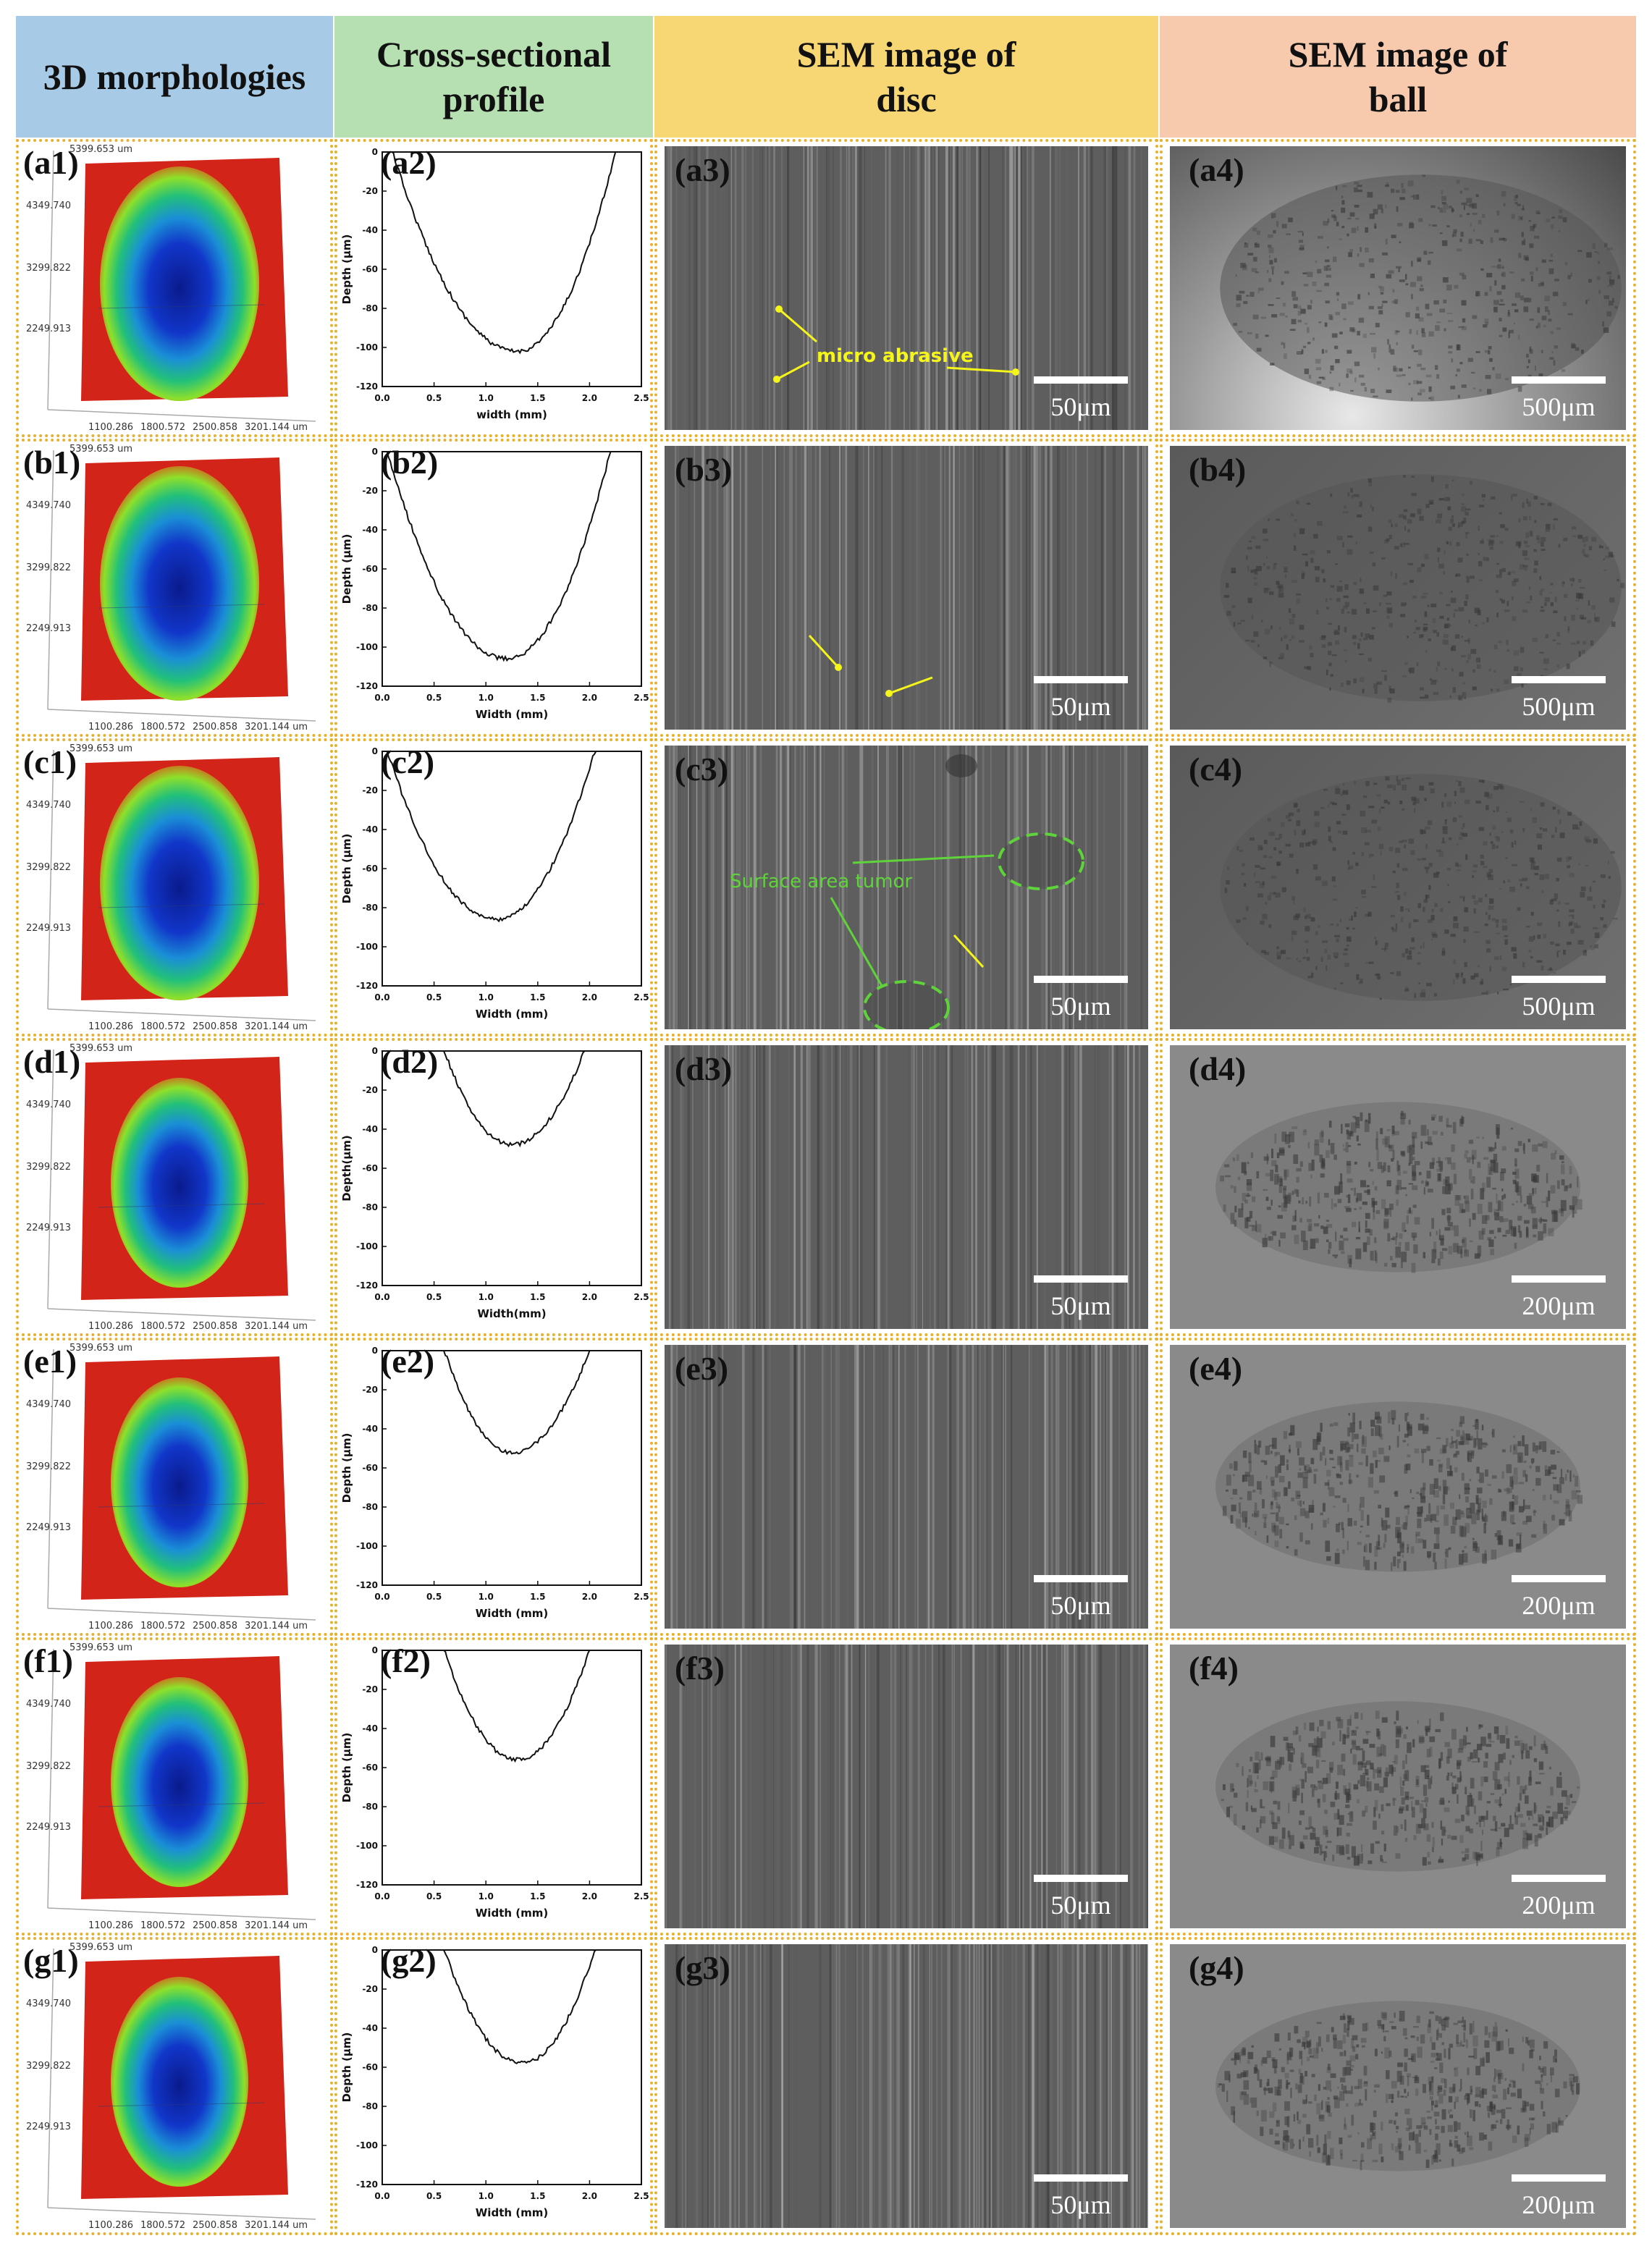 The image size is (1652, 2254). What do you see at coordinates (907, 1004) in the screenshot?
I see `tumor-circle` at bounding box center [907, 1004].